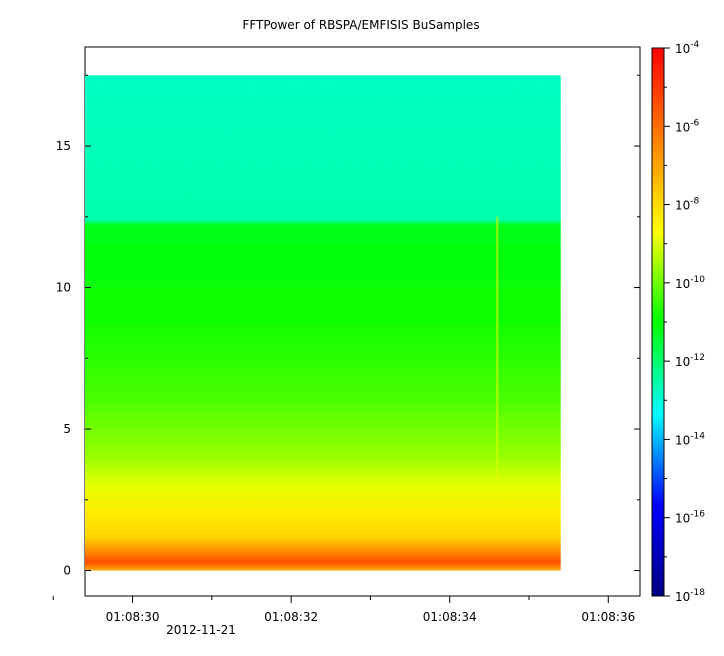 The width and height of the screenshot is (724, 656). What do you see at coordinates (67, 429) in the screenshot?
I see `y-tick-label: 5` at bounding box center [67, 429].